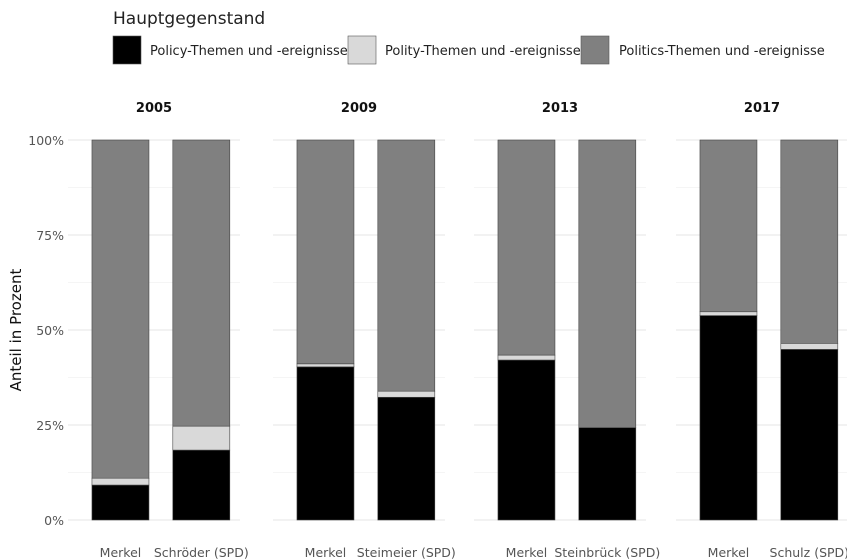  What do you see at coordinates (201, 552) in the screenshot?
I see `x-tick-label: Schröder (SPD)` at bounding box center [201, 552].